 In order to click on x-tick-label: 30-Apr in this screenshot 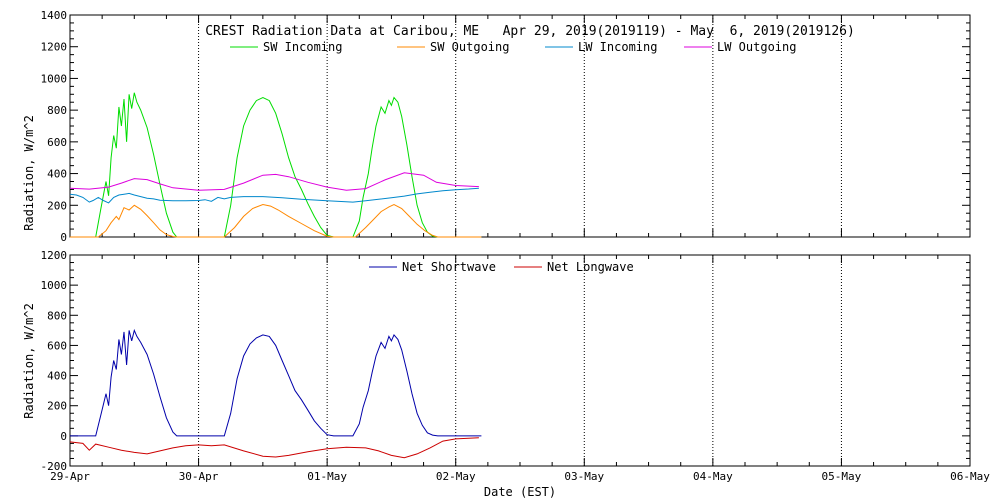, I will do `click(199, 476)`.